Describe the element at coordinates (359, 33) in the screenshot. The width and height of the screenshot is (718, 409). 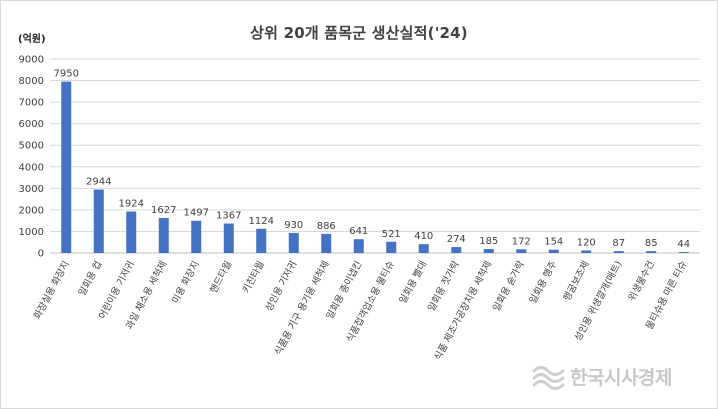
I see `chart-title: 상위 20개 품목군 생산실적('24)` at that location.